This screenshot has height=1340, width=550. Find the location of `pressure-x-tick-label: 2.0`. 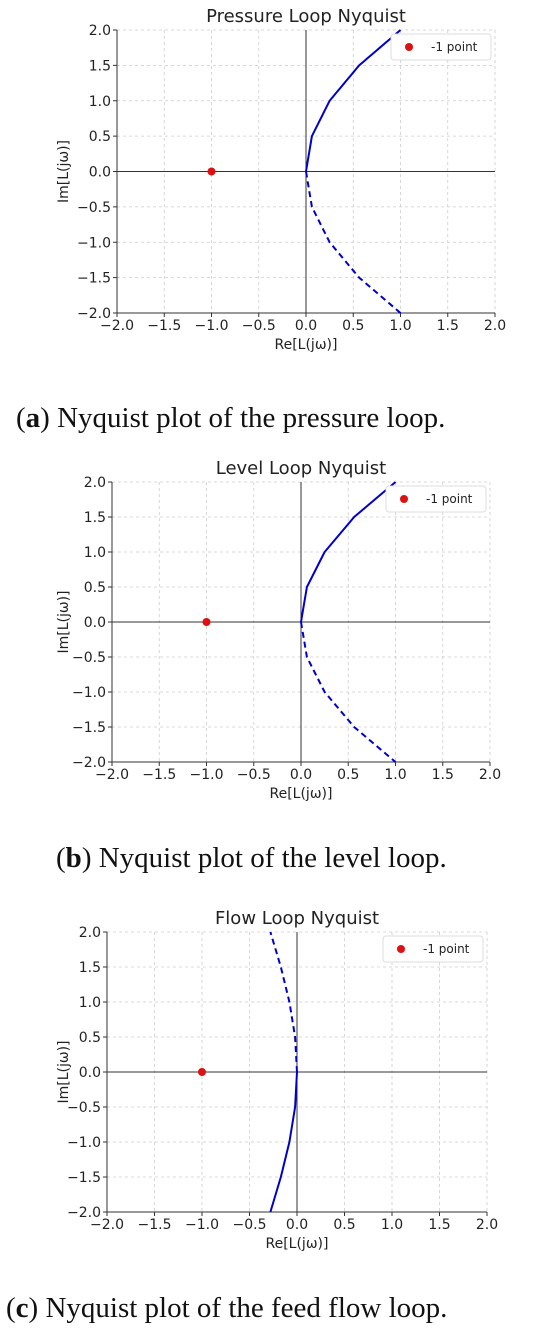

pressure-x-tick-label: 2.0 is located at coordinates (495, 326).